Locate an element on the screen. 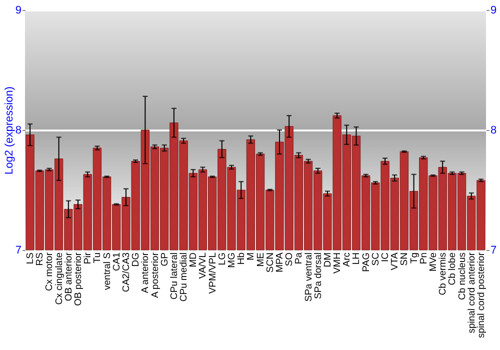 This screenshot has height=350, width=500. x-tick-label: Tg is located at coordinates (414, 258).